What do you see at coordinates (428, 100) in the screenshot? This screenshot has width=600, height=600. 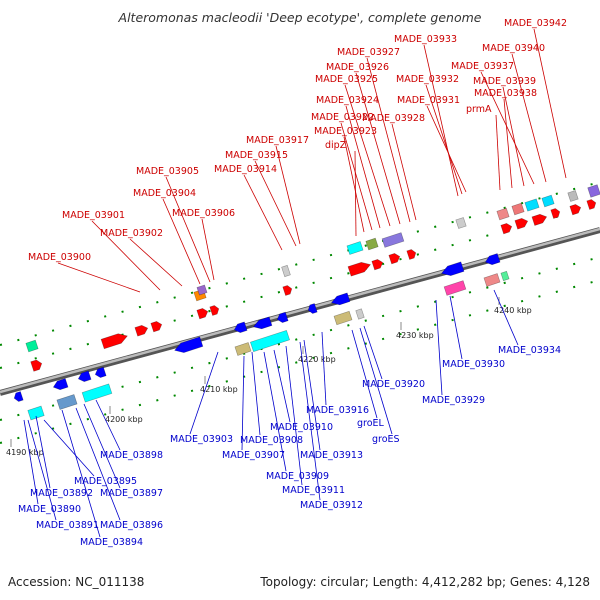 I see `forward-label-19: MADE_03931` at bounding box center [428, 100].